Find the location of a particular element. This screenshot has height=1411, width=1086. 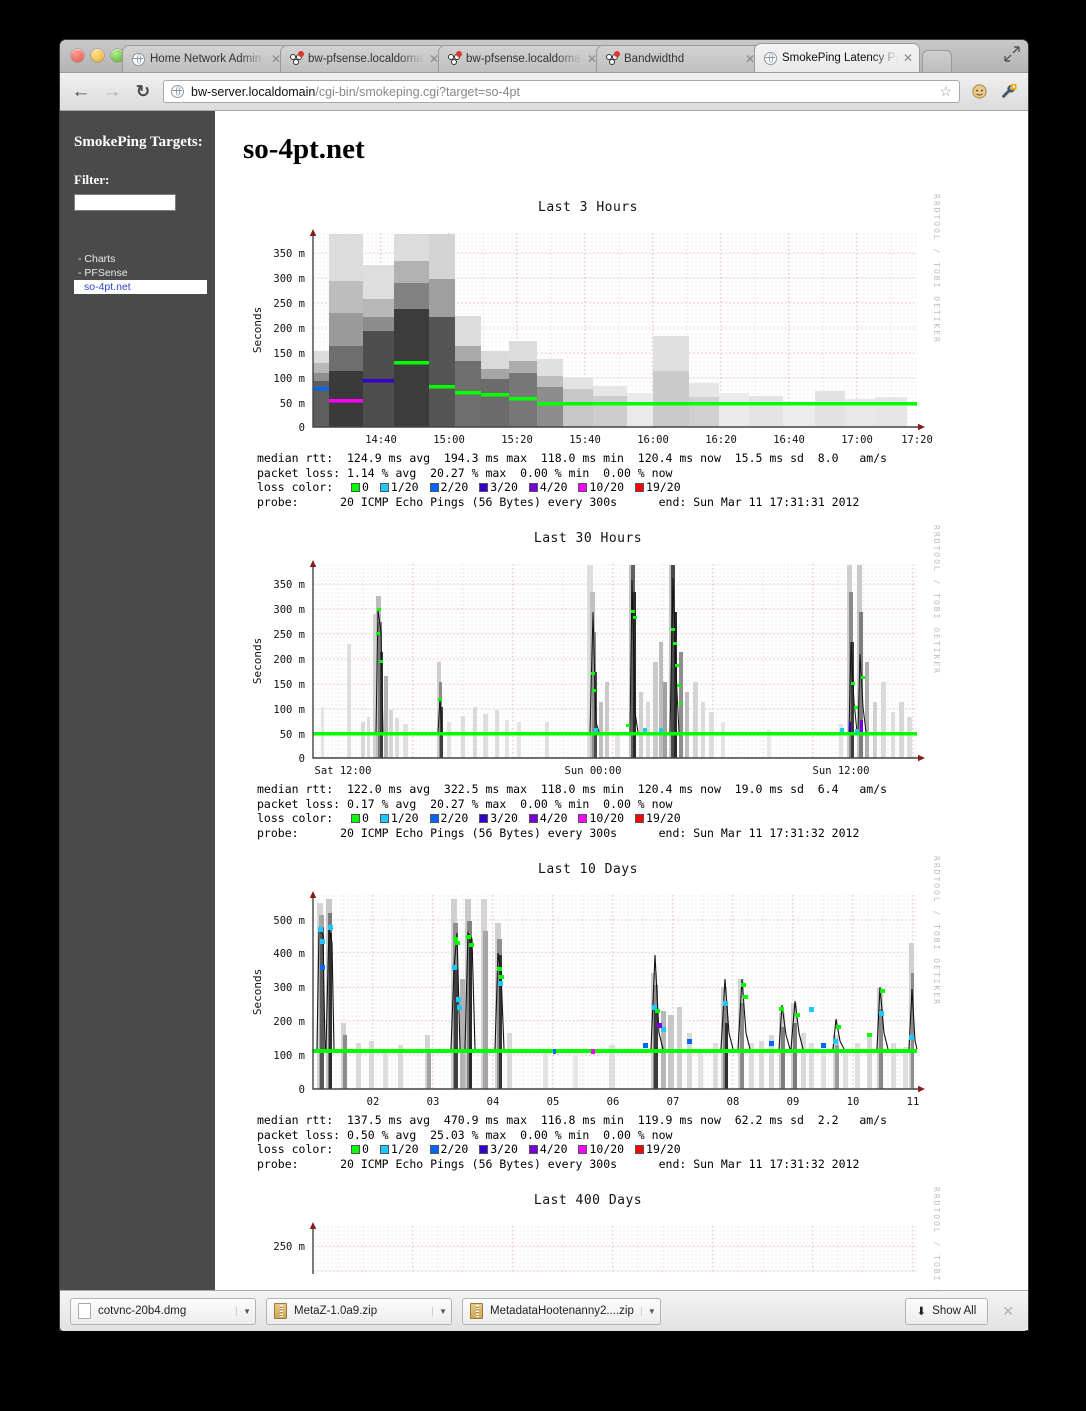

graph-last-3-hours: Last 3 Hours RRDTOOL / TOBI OETIKER is located at coordinates (592, 351).